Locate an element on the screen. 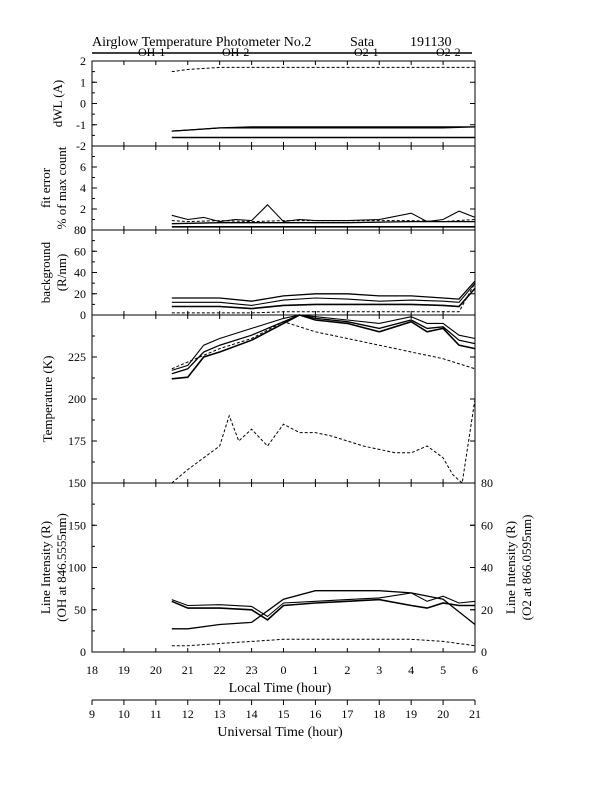 This screenshot has height=792, width=612. panel-2: 0 2 4 6 fit error% of max count is located at coordinates (257, 191).